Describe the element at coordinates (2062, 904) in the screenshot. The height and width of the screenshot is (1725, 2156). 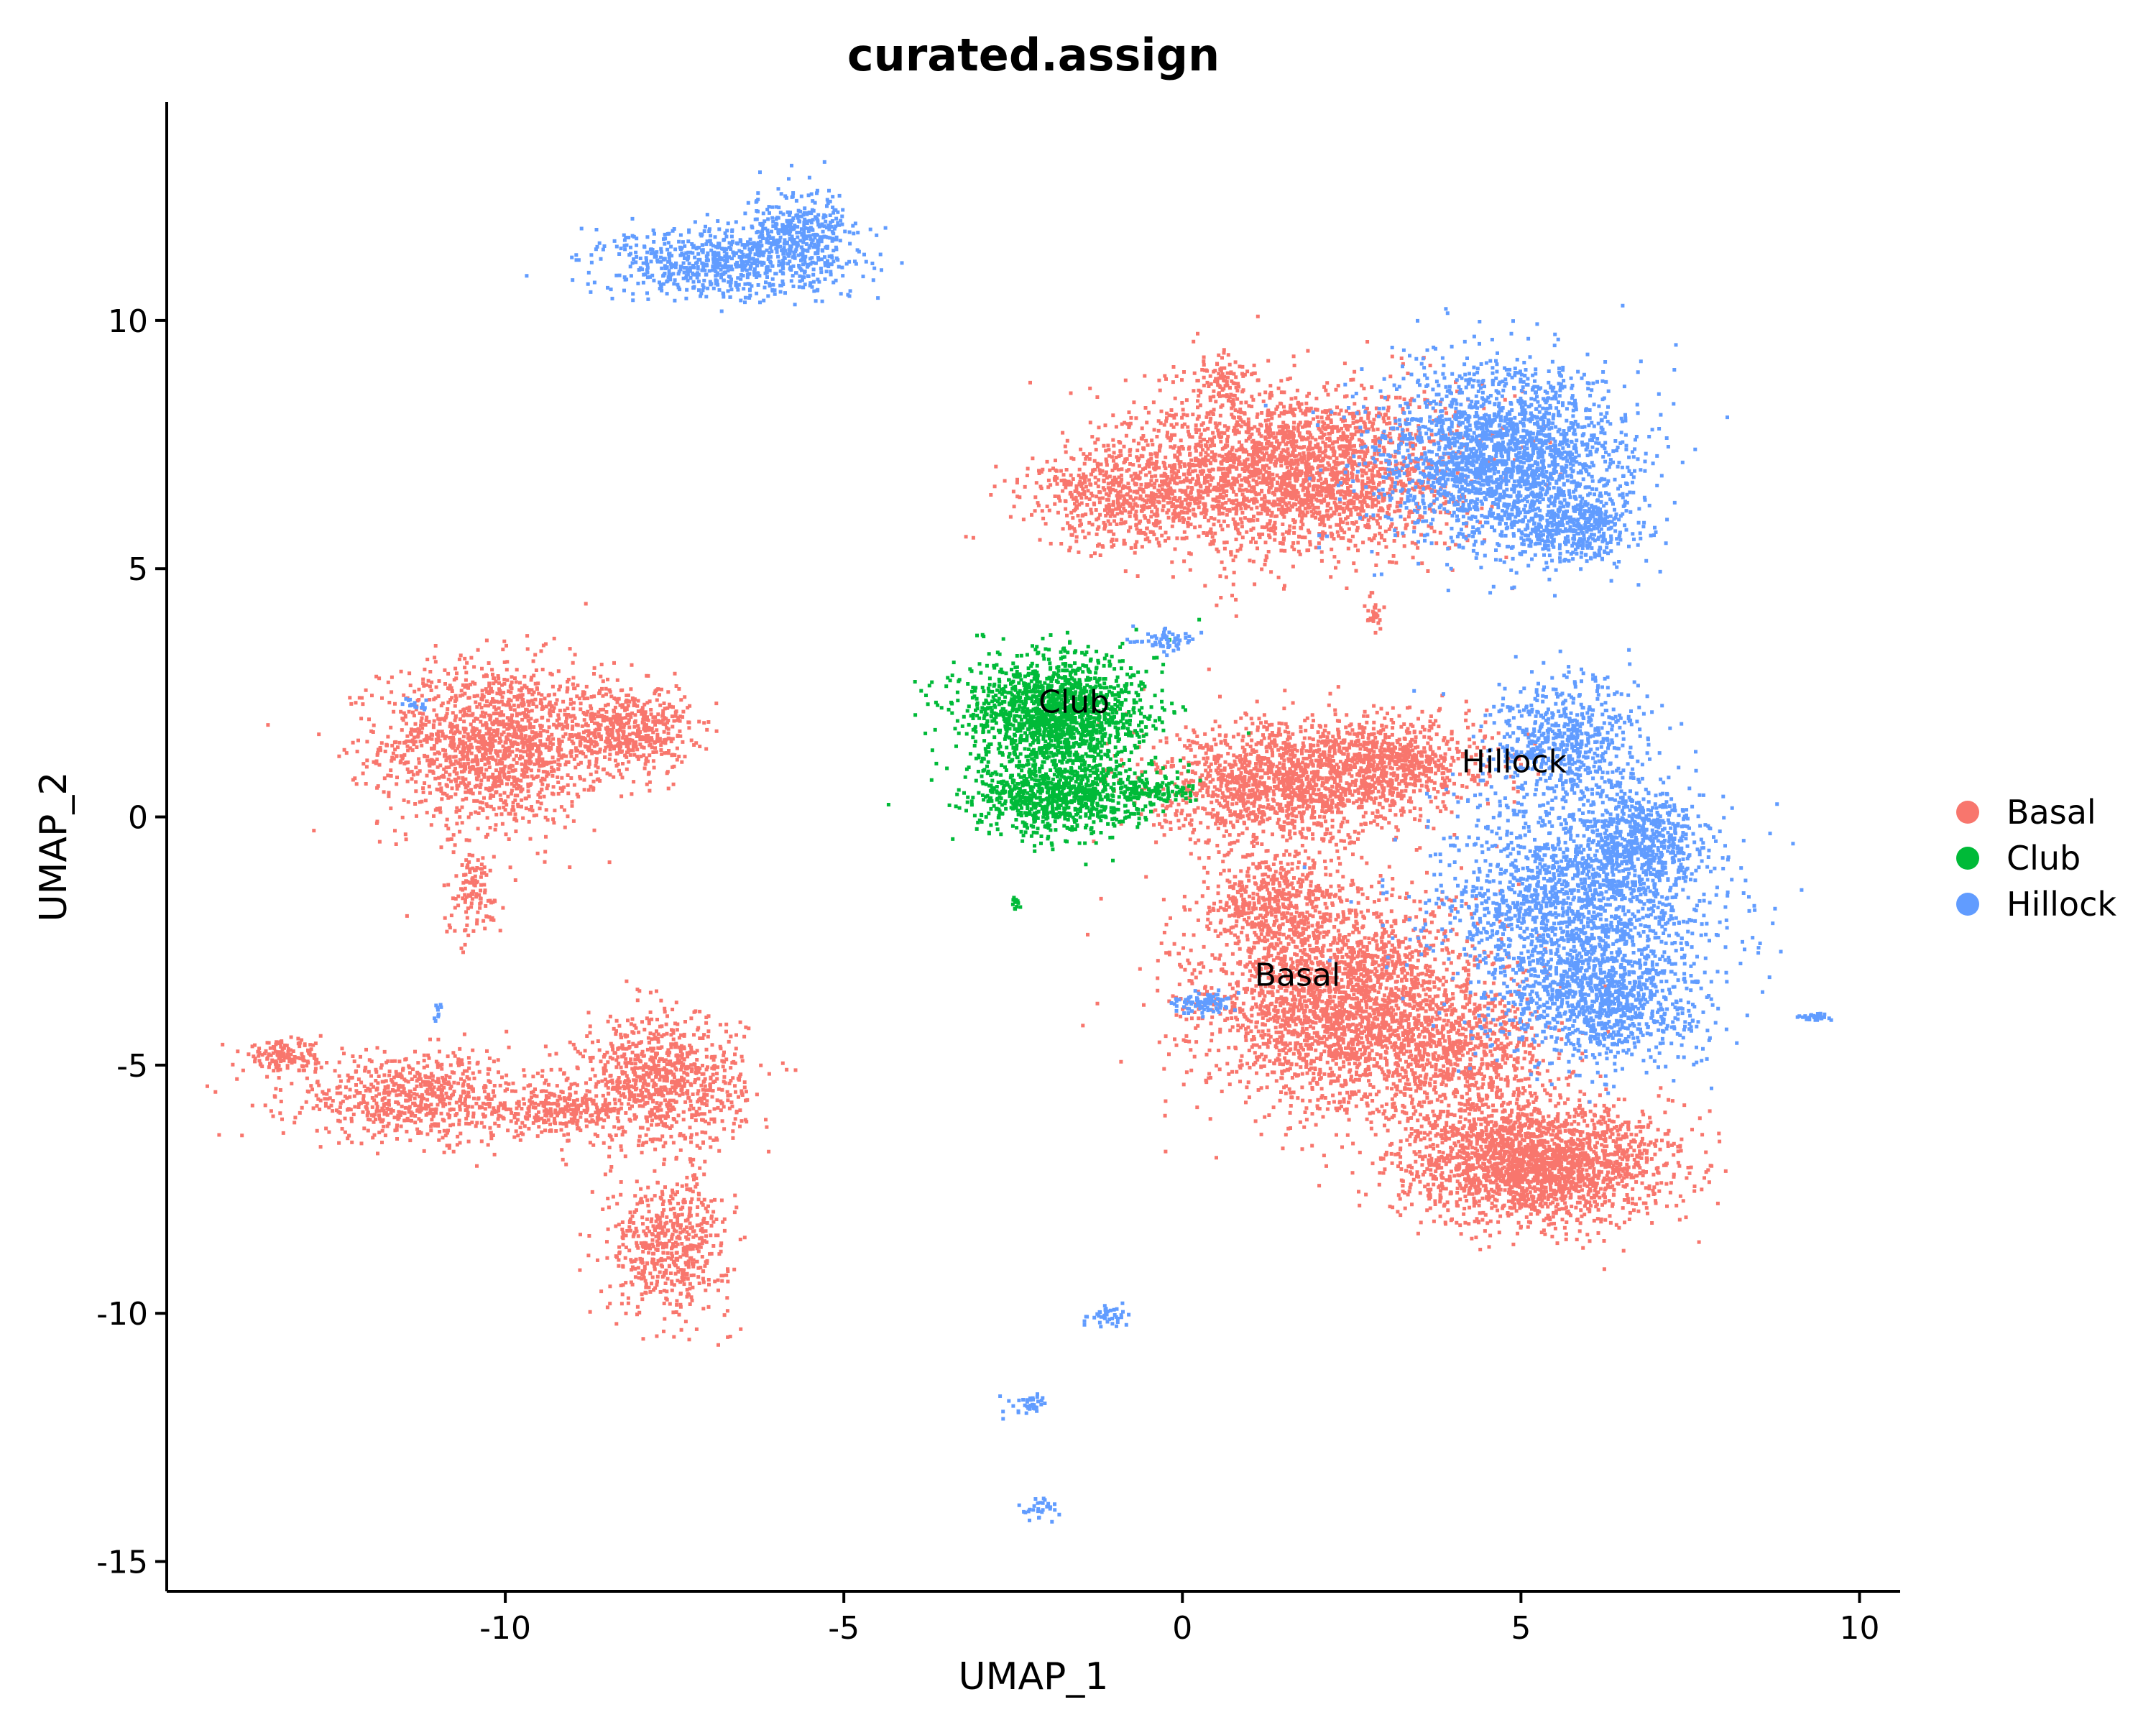
I see `legend-label-hillock: Hillock` at that location.